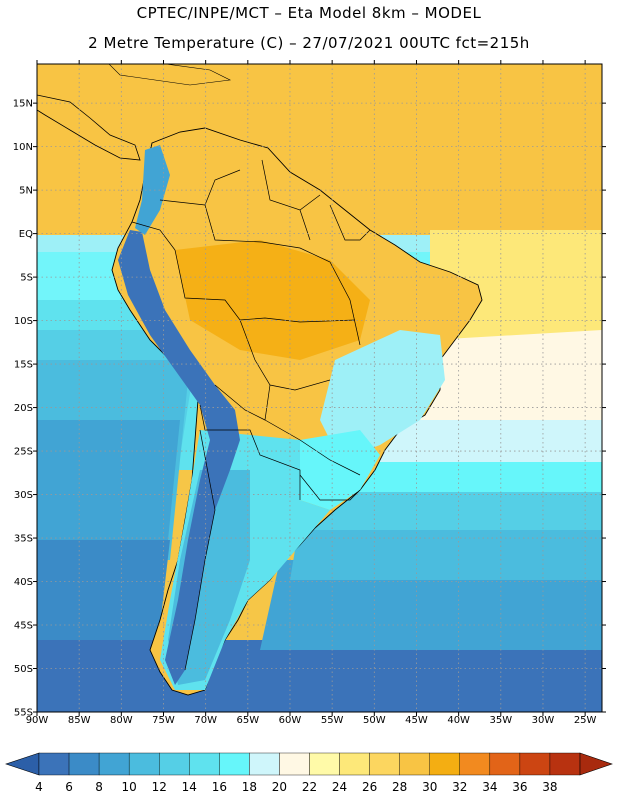 This screenshot has height=804, width=618. What do you see at coordinates (129, 787) in the screenshot?
I see `colorbar-level-label: 10` at bounding box center [129, 787].